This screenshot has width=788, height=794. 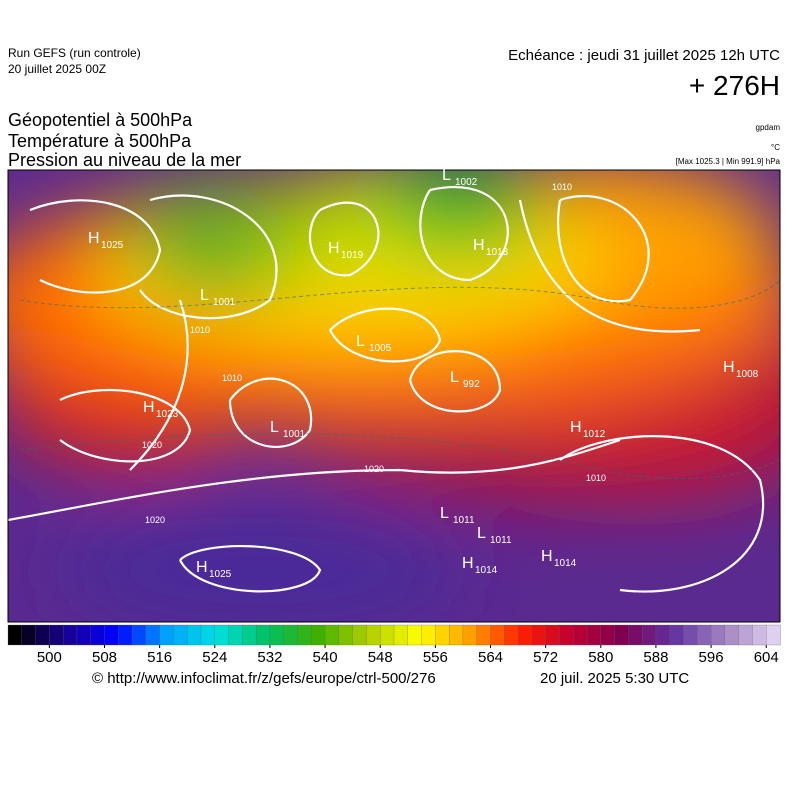 I want to click on center-value: 1005, so click(x=380, y=348).